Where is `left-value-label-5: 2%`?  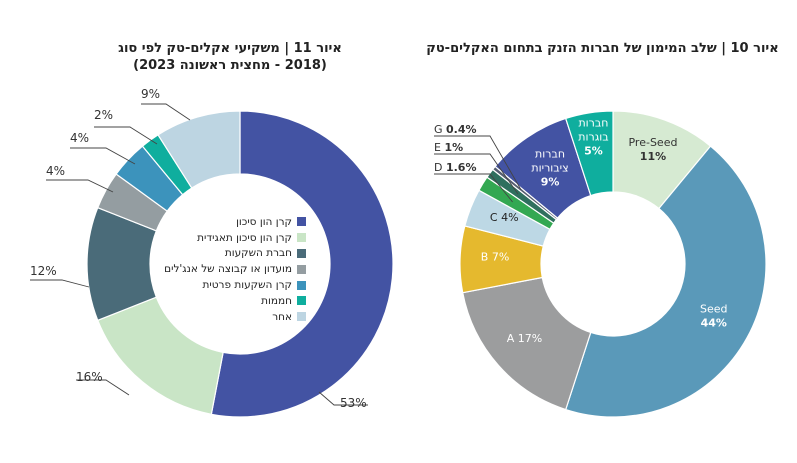
left-value-label-5: 2% is located at coordinates (103, 115).